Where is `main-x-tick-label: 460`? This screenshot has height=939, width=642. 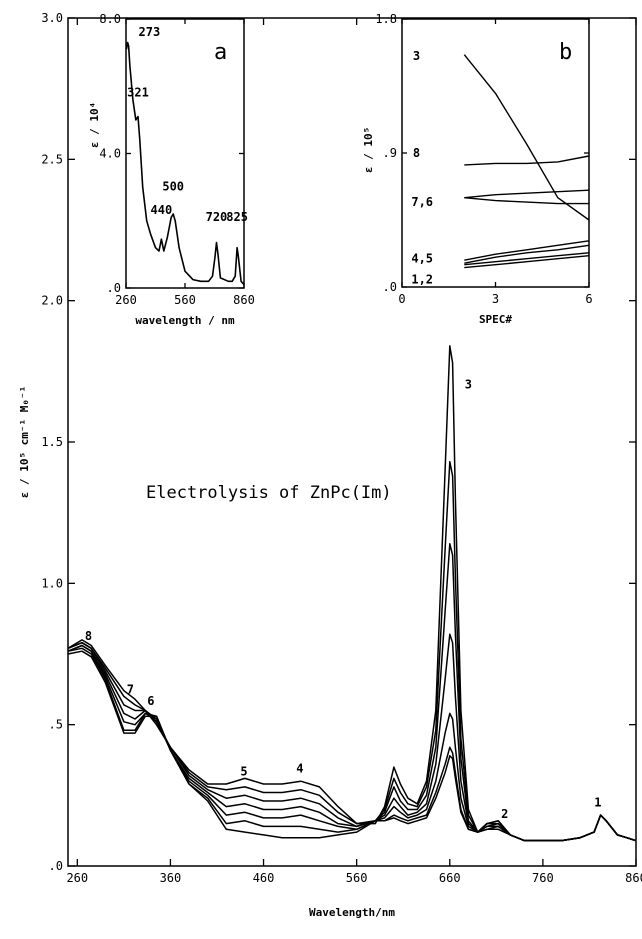 main-x-tick-label: 460 is located at coordinates (264, 878).